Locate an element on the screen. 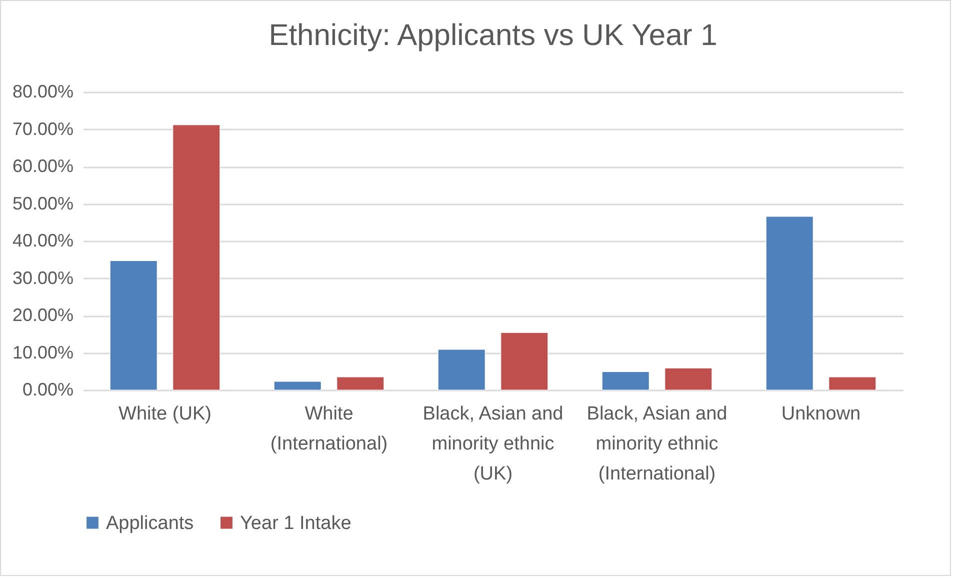  legend-label: Year 1 Intake is located at coordinates (296, 523).